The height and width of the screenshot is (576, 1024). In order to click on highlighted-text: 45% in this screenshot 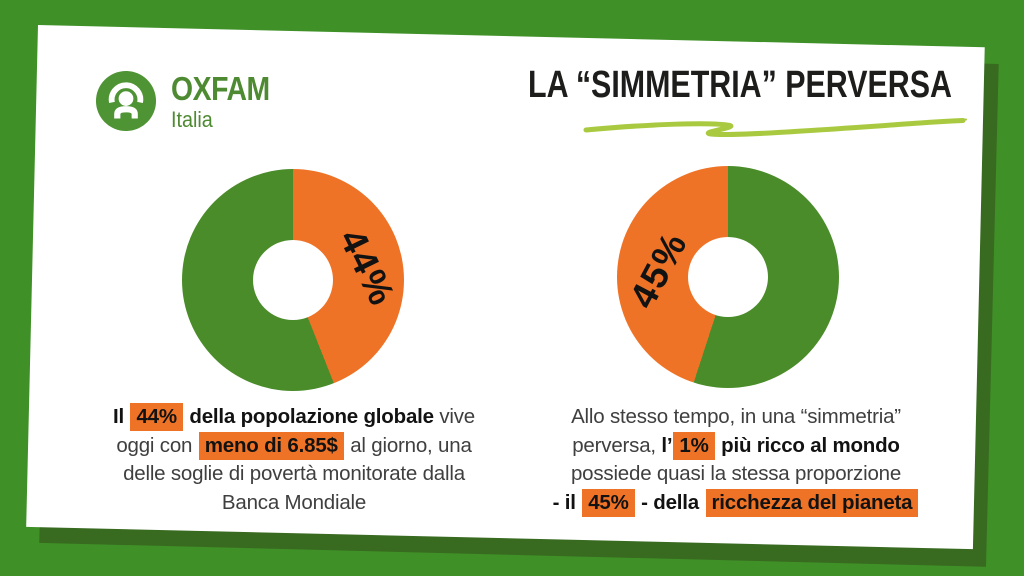, I will do `click(608, 502)`.